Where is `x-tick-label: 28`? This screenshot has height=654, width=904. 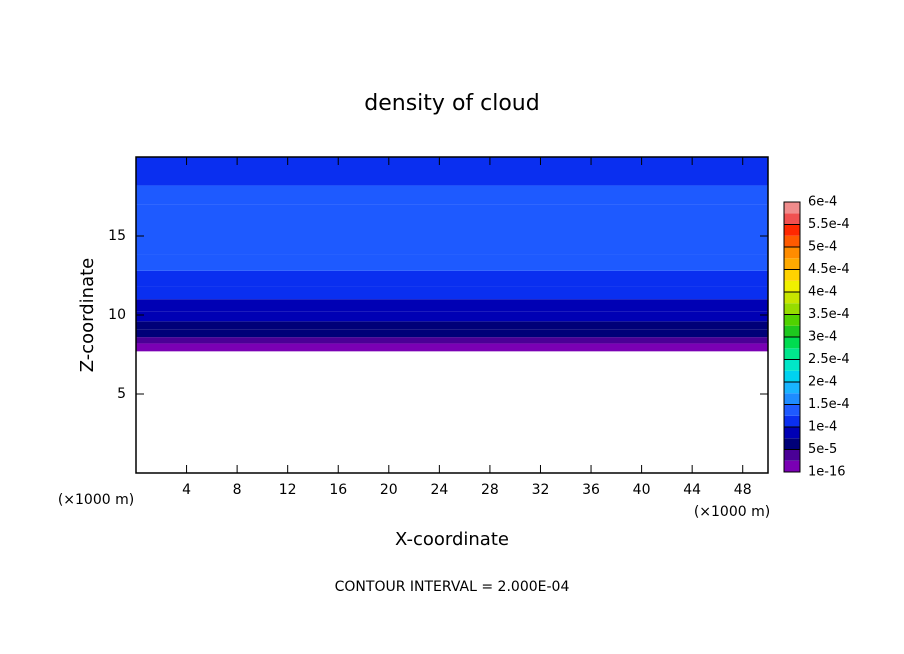 x-tick-label: 28 is located at coordinates (490, 490).